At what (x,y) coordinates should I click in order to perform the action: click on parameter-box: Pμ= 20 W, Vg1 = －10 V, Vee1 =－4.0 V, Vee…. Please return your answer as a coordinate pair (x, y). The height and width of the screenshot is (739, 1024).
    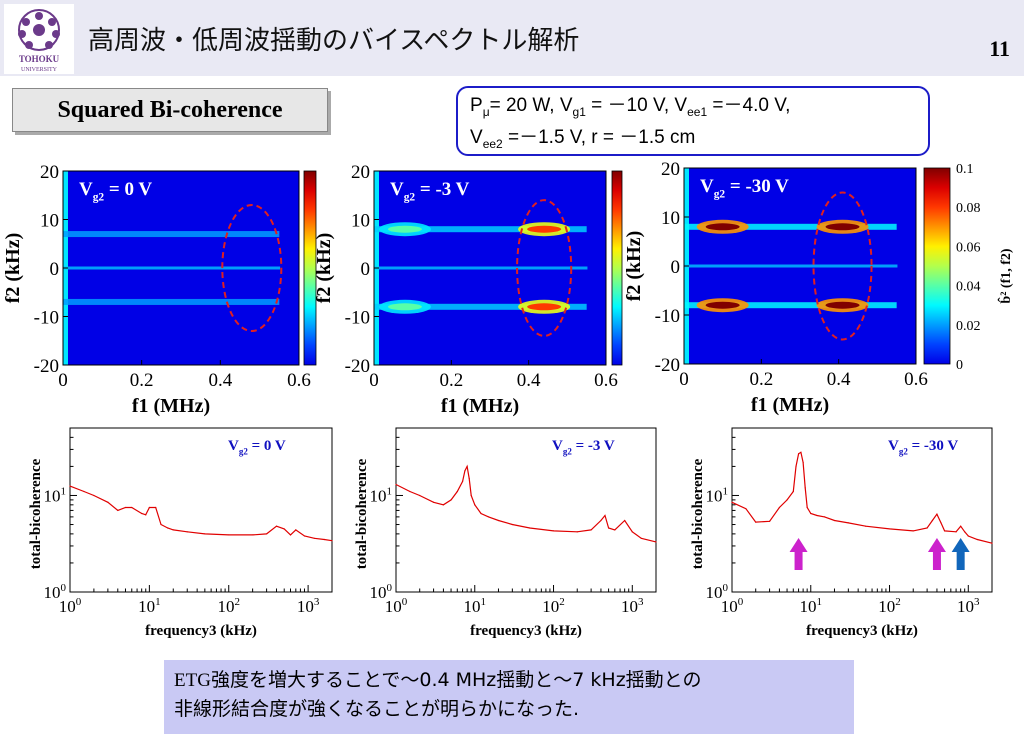
    Looking at the image, I should click on (693, 121).